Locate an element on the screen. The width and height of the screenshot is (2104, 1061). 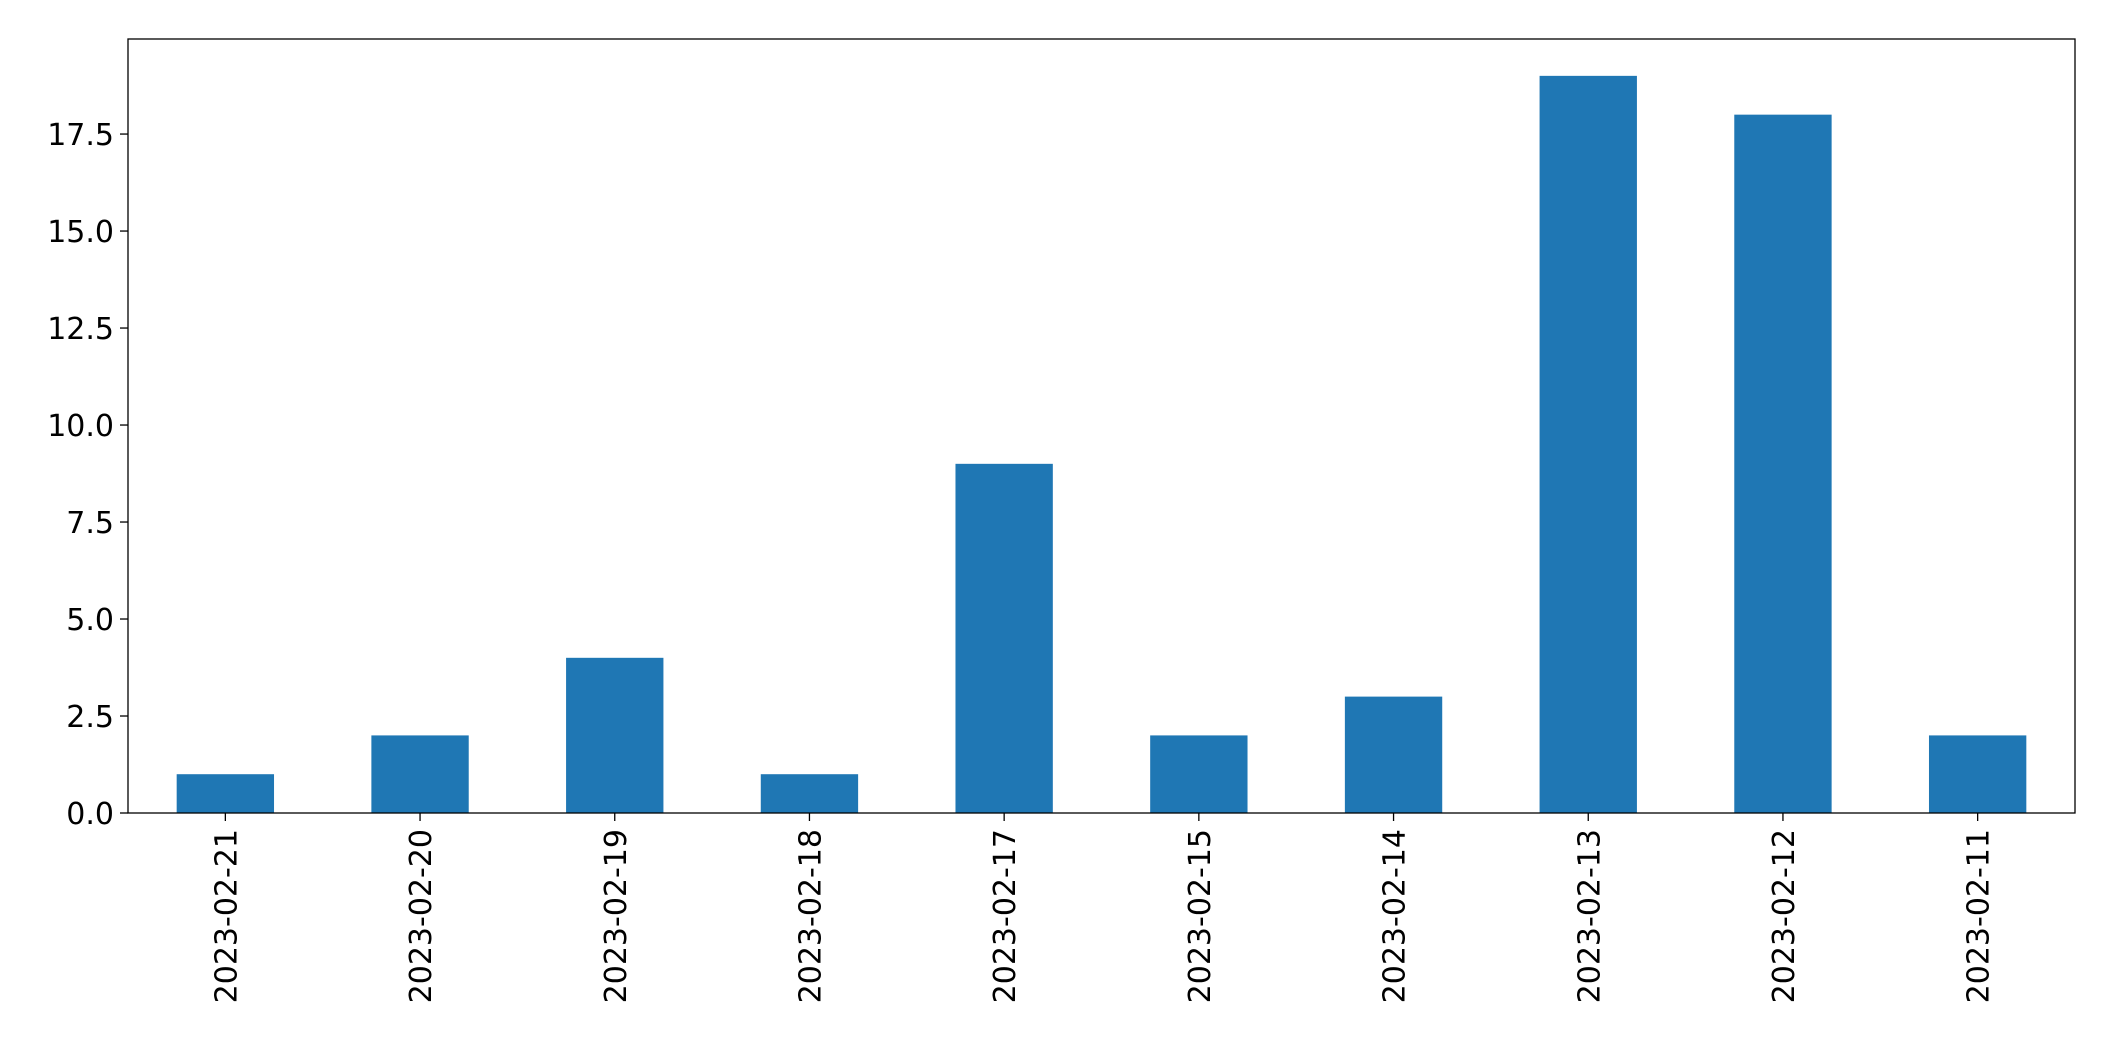
y-tick-label: 15.0 is located at coordinates (80, 232).